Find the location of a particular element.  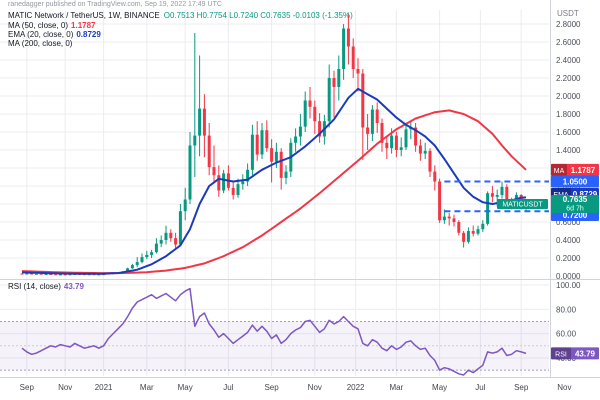

svg-text: 1.0500 is located at coordinates (575, 182).